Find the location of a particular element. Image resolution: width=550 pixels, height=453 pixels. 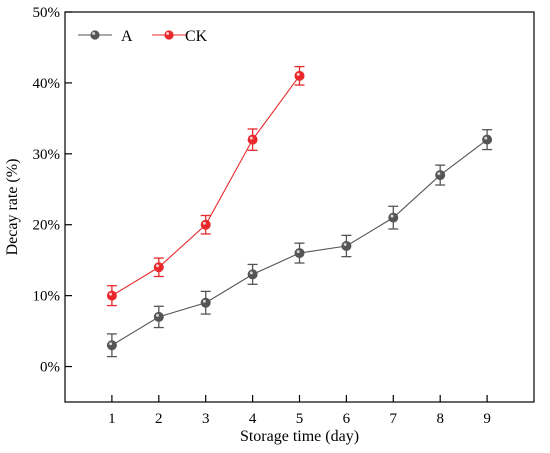

x-tick-label: 7 is located at coordinates (394, 419).